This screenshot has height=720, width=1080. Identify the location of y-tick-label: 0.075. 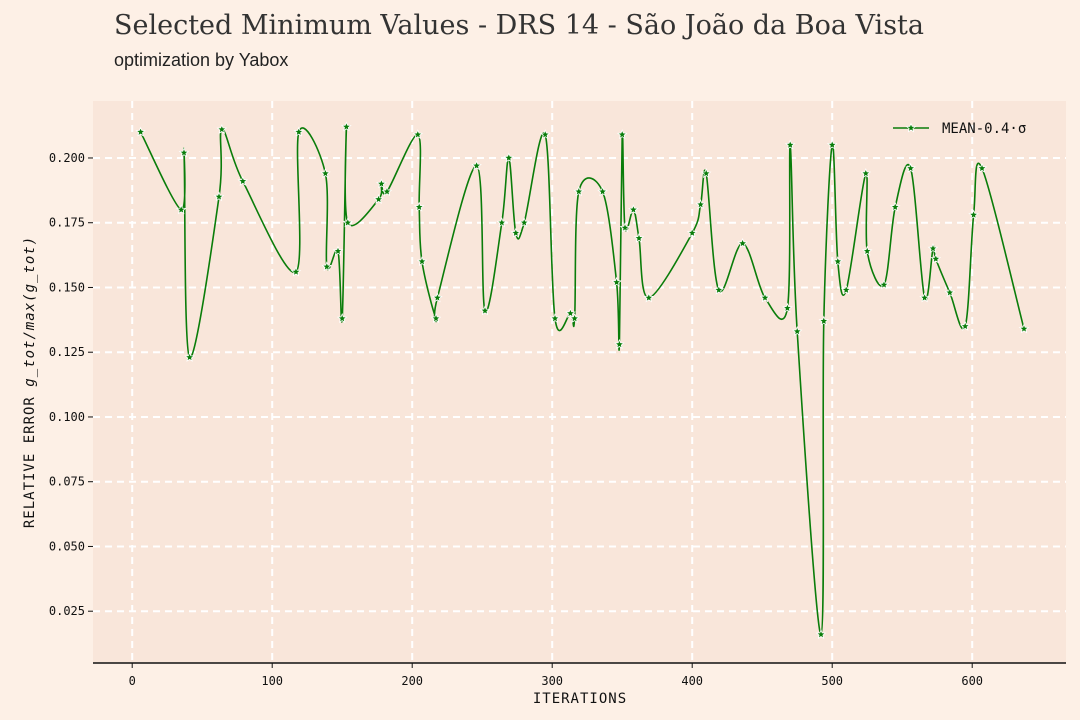
(67, 482).